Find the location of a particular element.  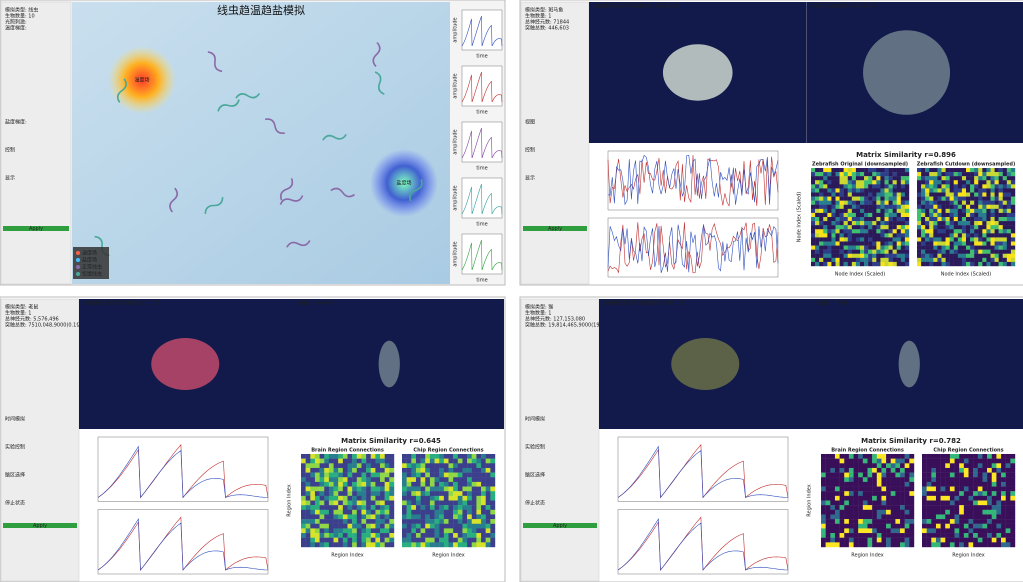

plot-line is located at coordinates (482, 31).